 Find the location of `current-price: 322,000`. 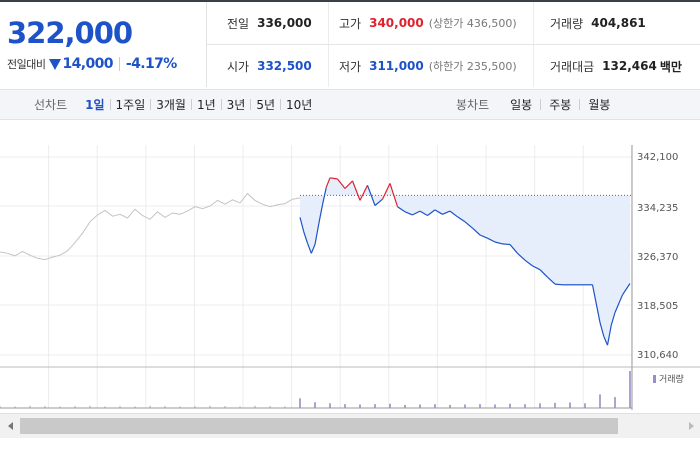

current-price: 322,000 is located at coordinates (70, 33).